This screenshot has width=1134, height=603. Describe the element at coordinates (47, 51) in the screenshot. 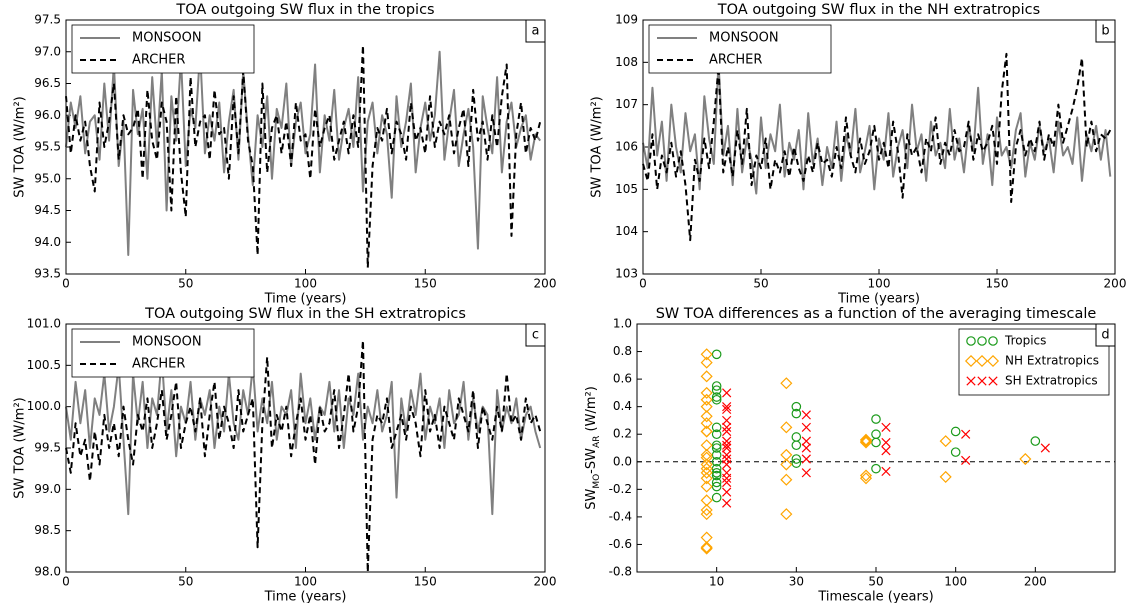

I see `y-tick-label: 97.0` at that location.